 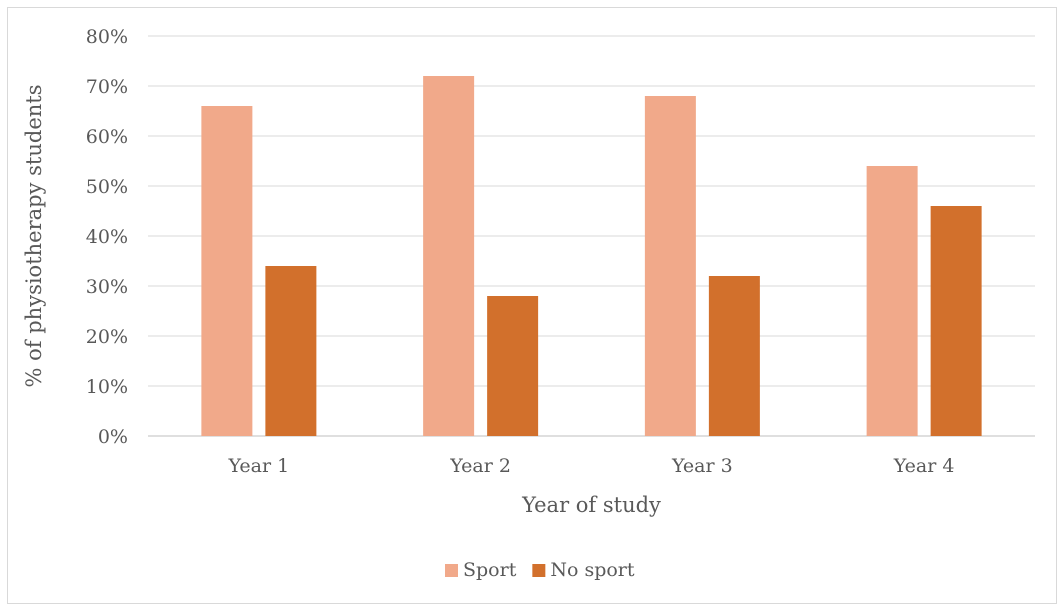 I want to click on x-tick-label: Year 2, so click(x=480, y=466).